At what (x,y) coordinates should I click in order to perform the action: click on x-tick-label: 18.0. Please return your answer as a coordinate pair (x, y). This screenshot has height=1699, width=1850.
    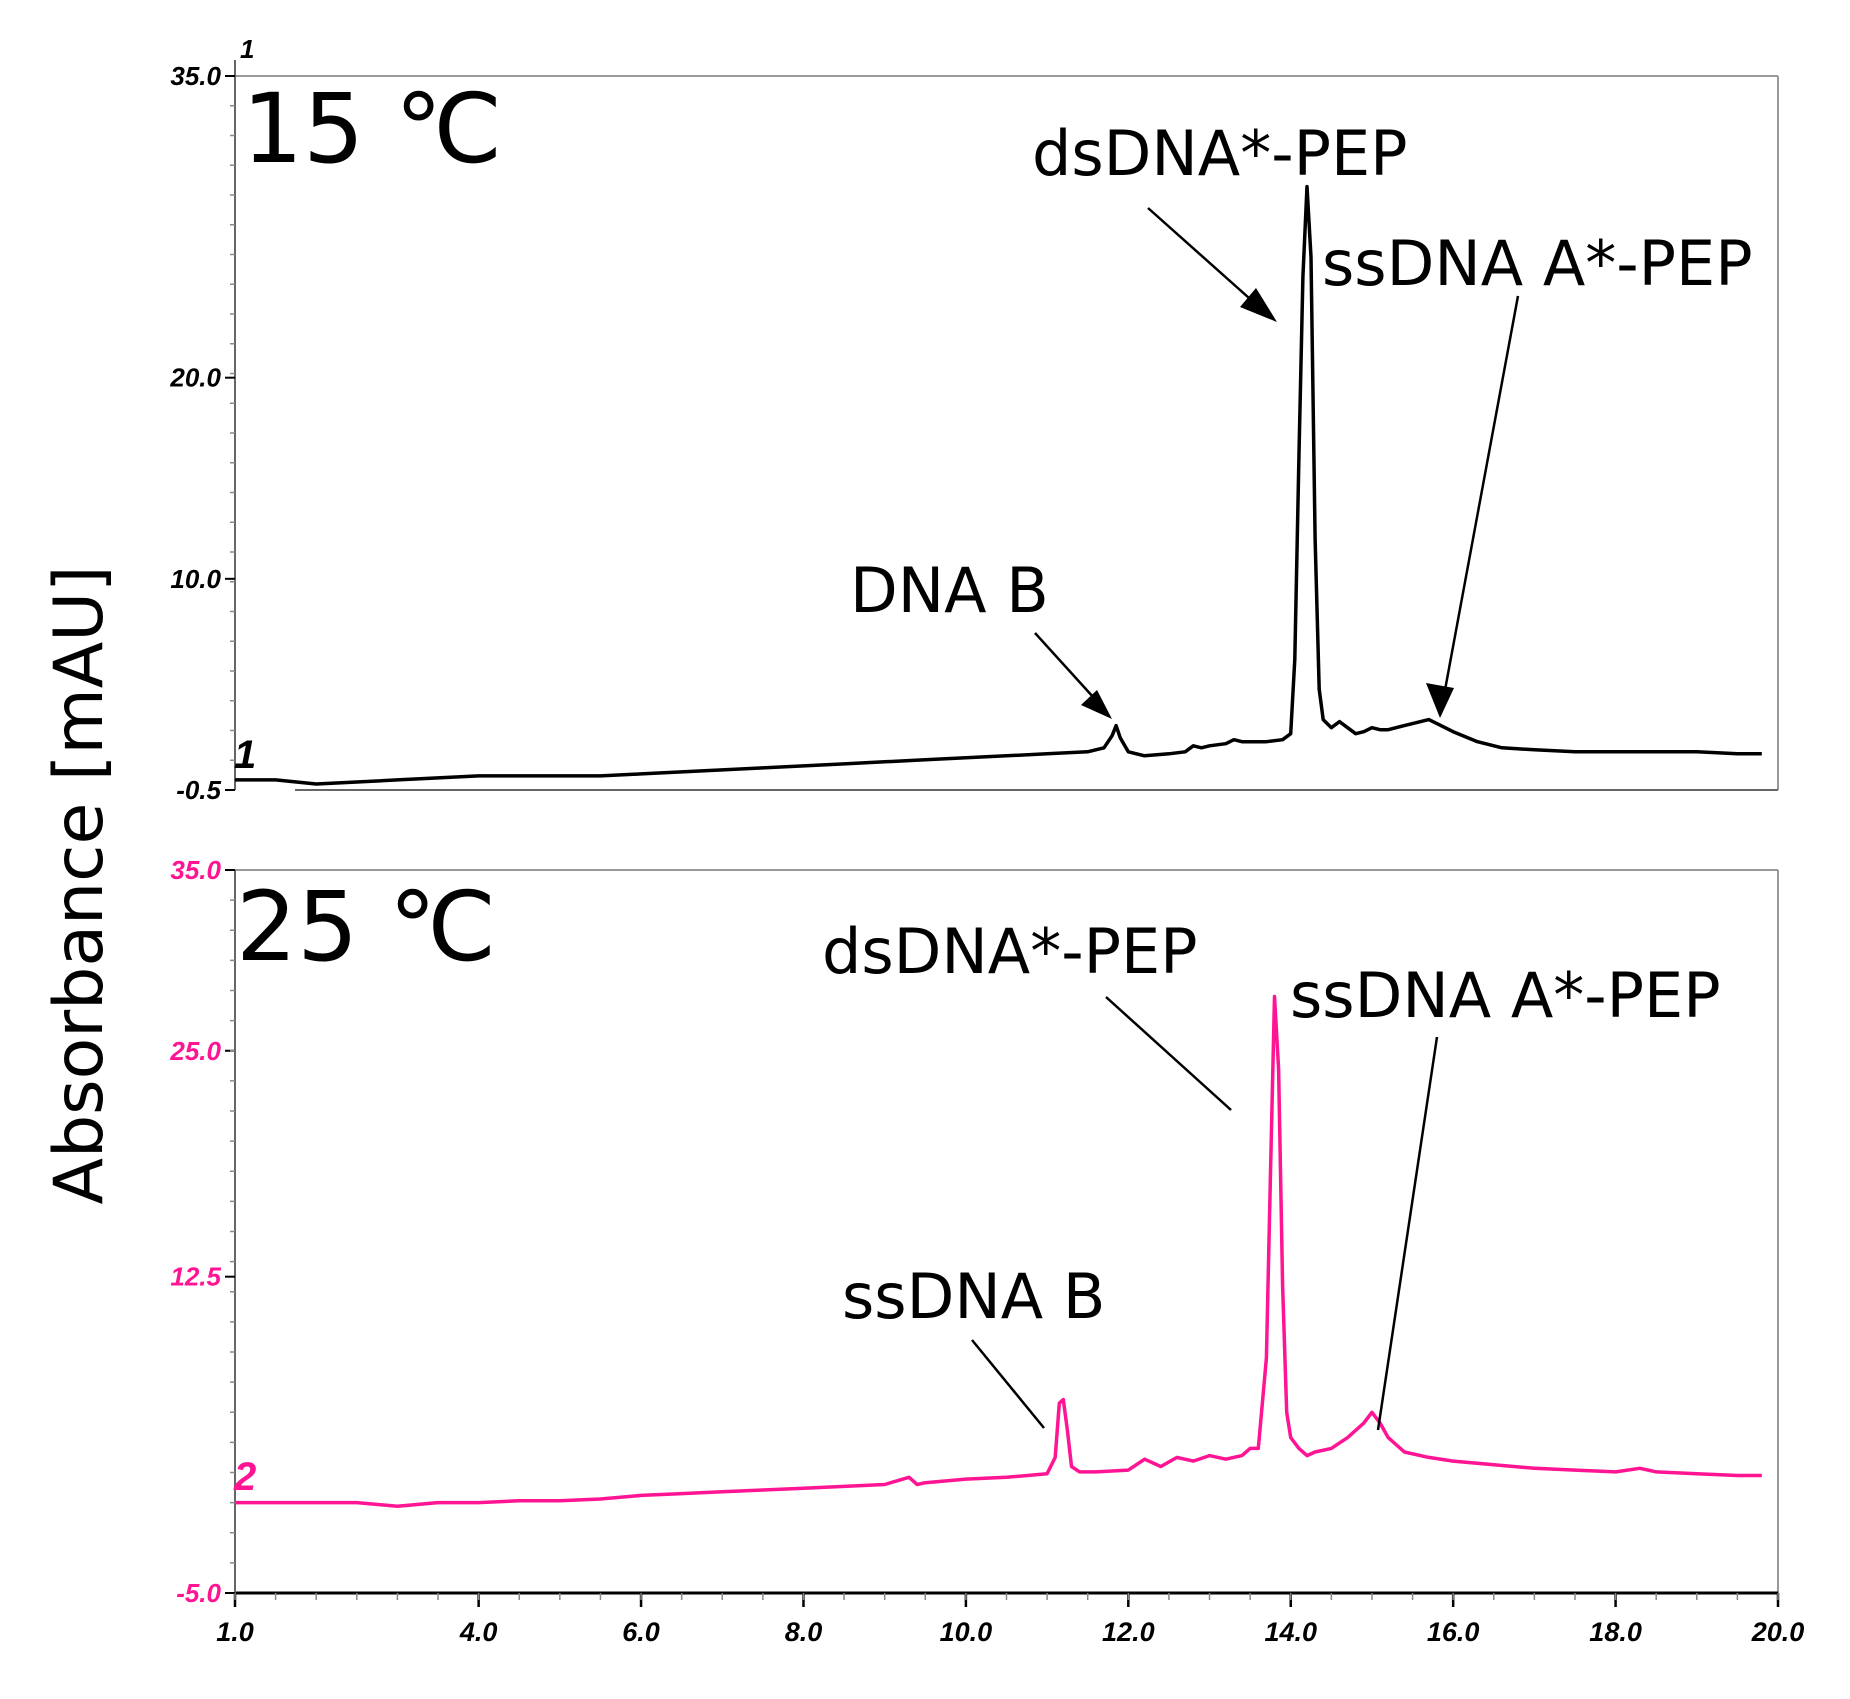
    Looking at the image, I should click on (1615, 1632).